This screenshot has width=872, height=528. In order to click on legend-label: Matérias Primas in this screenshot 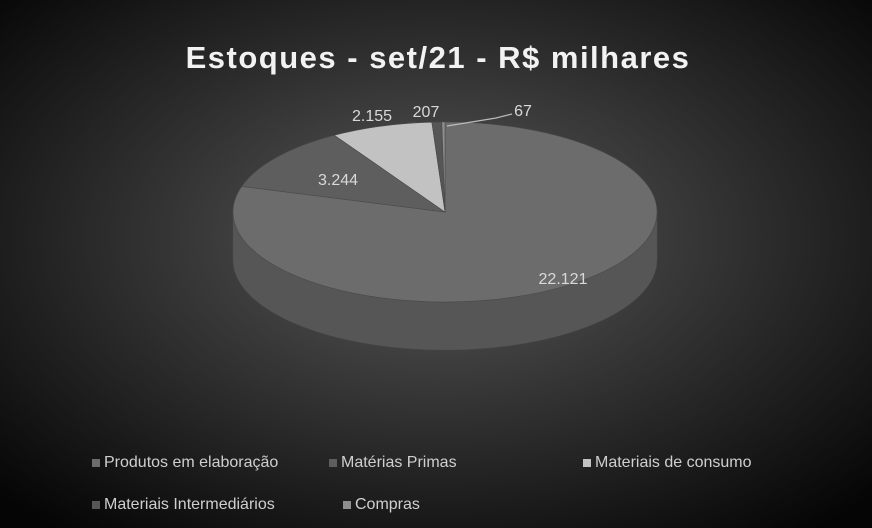, I will do `click(399, 462)`.